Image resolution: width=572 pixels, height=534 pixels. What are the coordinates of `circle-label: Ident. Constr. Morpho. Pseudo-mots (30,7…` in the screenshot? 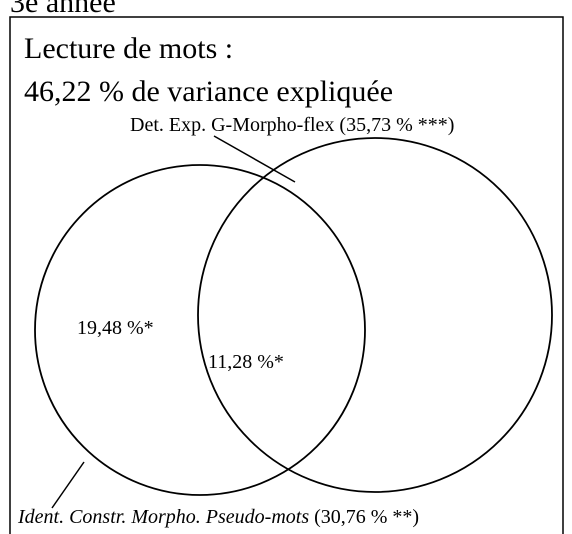 It's located at (218, 517).